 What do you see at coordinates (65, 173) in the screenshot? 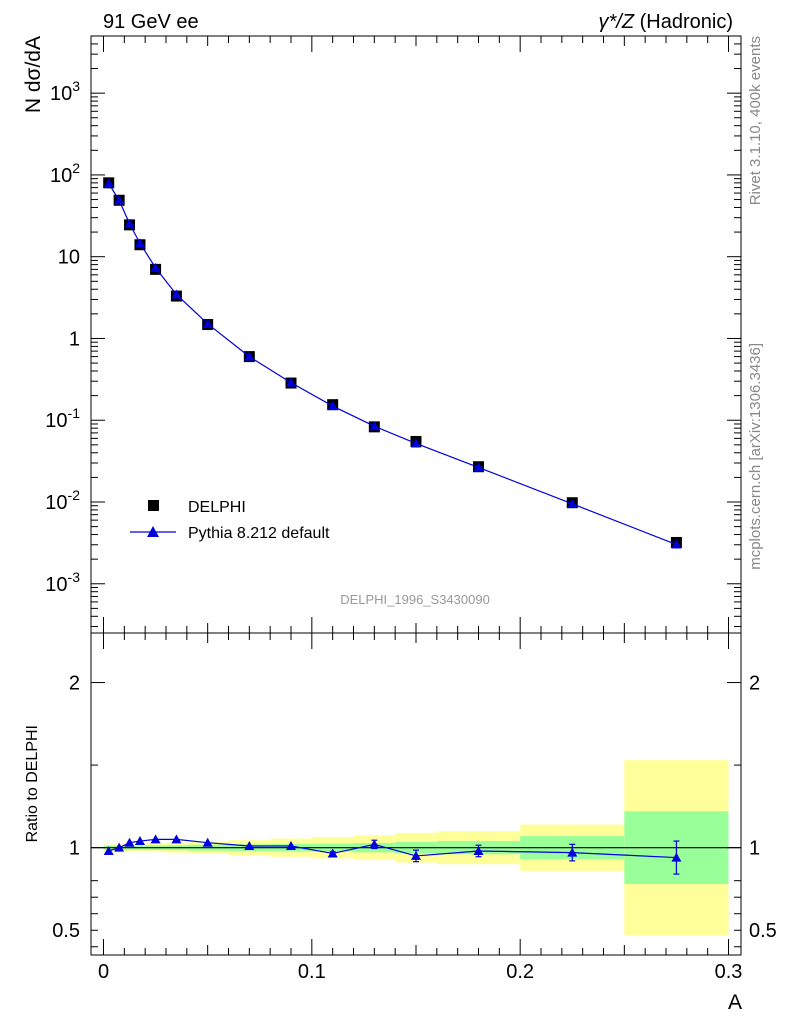
I see `main-y-tick-label: 10²` at bounding box center [65, 173].